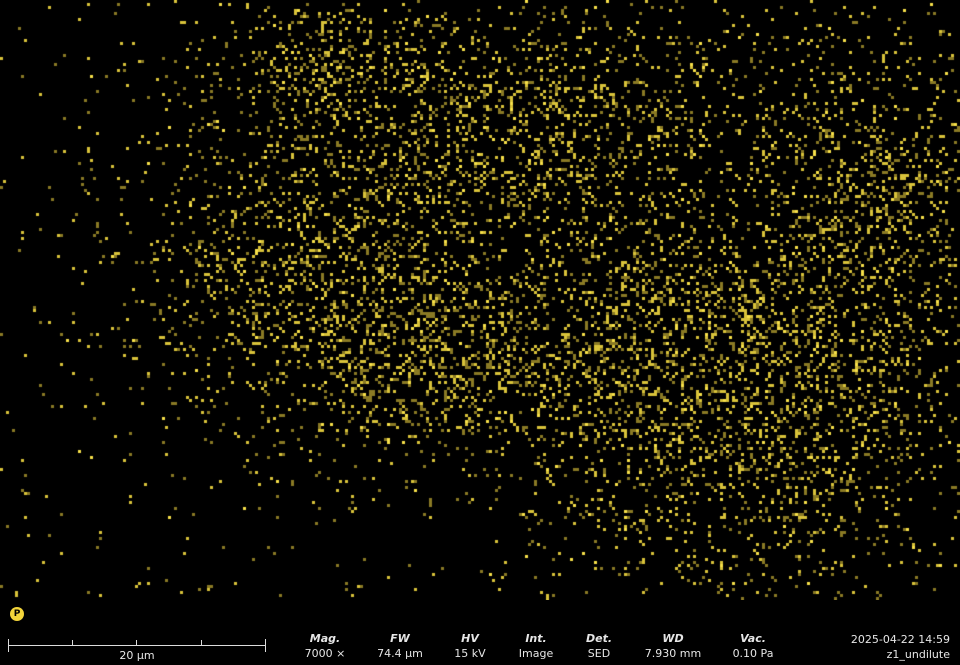  I want to click on param-mag: Mag. 7000 ×, so click(325, 647).